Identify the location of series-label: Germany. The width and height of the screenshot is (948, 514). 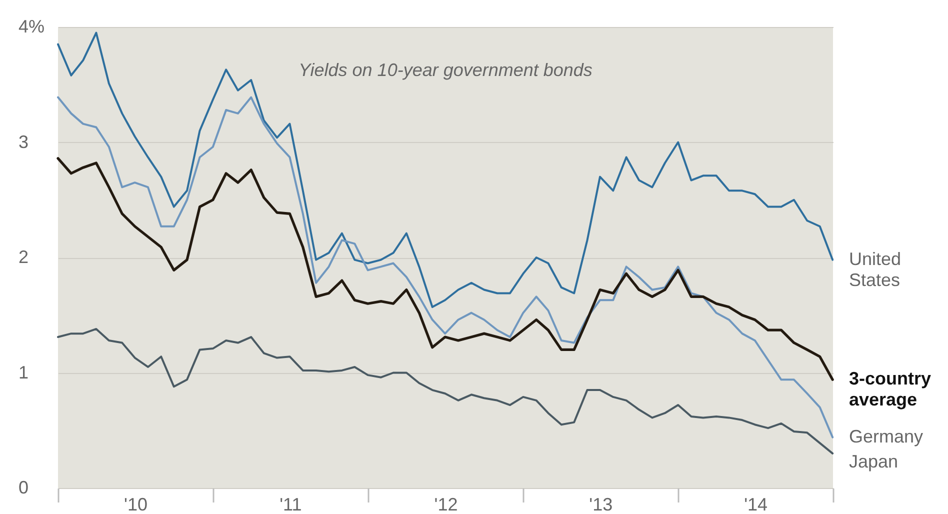
(886, 436).